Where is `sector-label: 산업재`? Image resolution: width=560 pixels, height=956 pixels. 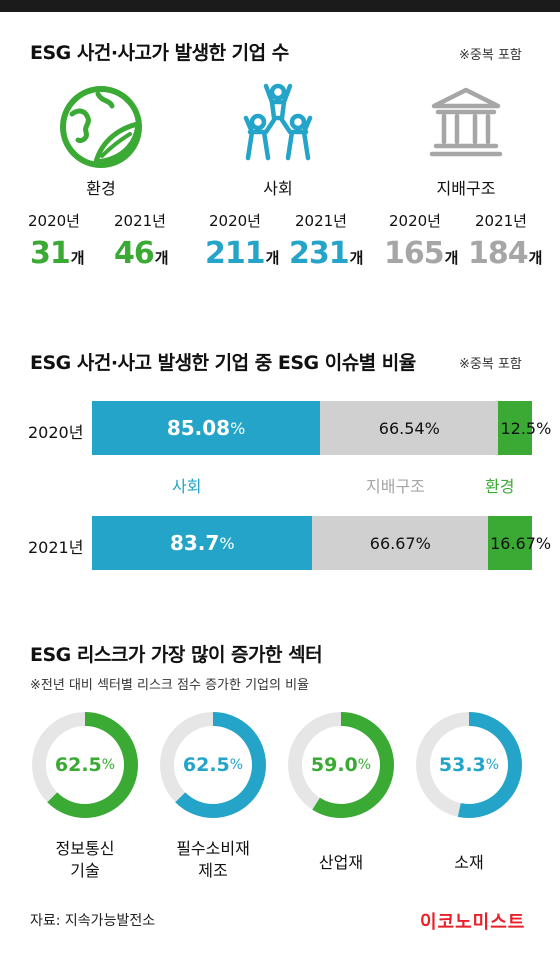 sector-label: 산업재 is located at coordinates (341, 863).